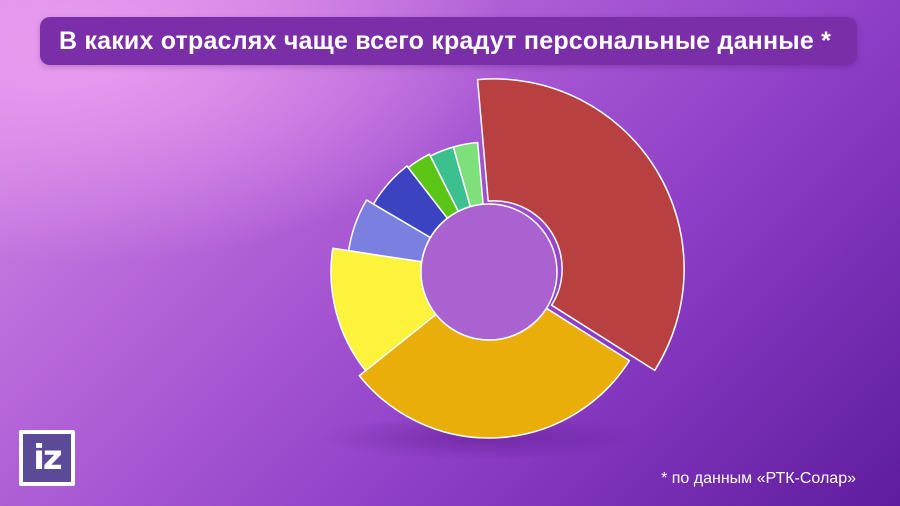  What do you see at coordinates (489, 272) in the screenshot?
I see `donut-hole` at bounding box center [489, 272].